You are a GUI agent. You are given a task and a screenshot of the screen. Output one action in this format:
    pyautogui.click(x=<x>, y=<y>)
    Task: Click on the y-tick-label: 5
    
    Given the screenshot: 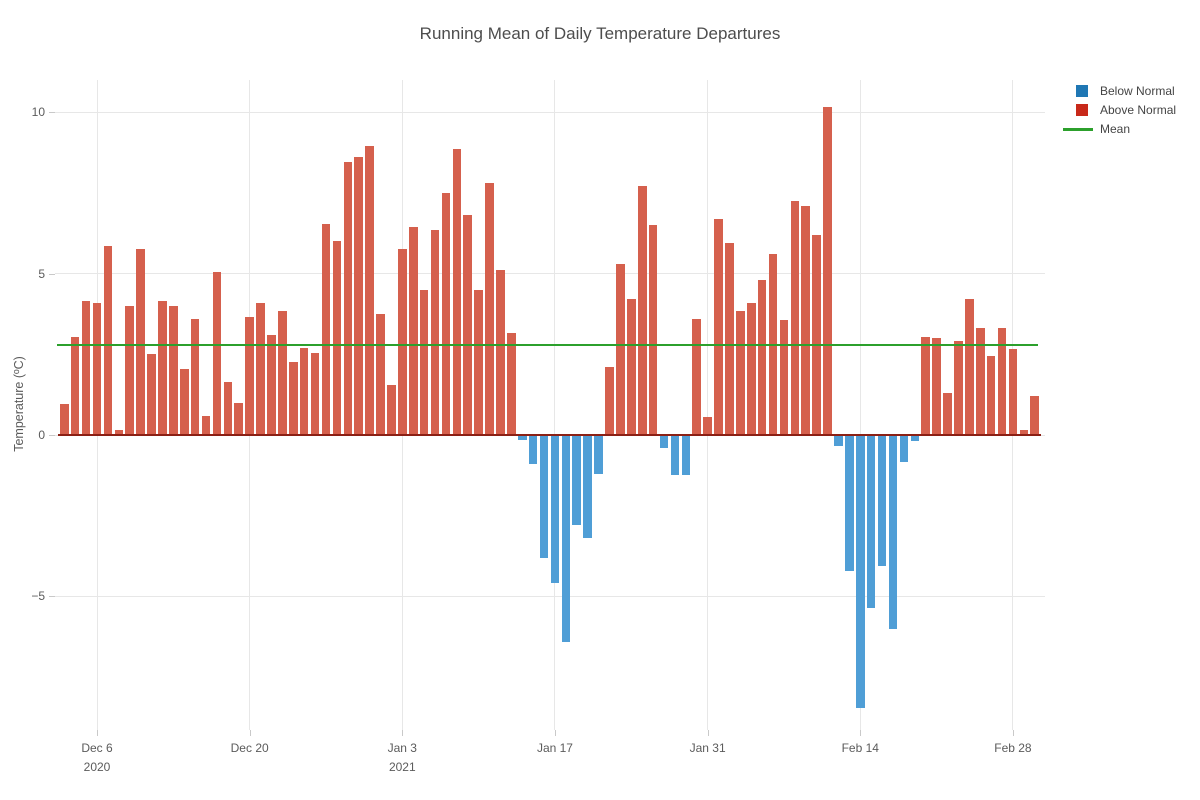 What is the action you would take?
    pyautogui.click(x=41, y=273)
    